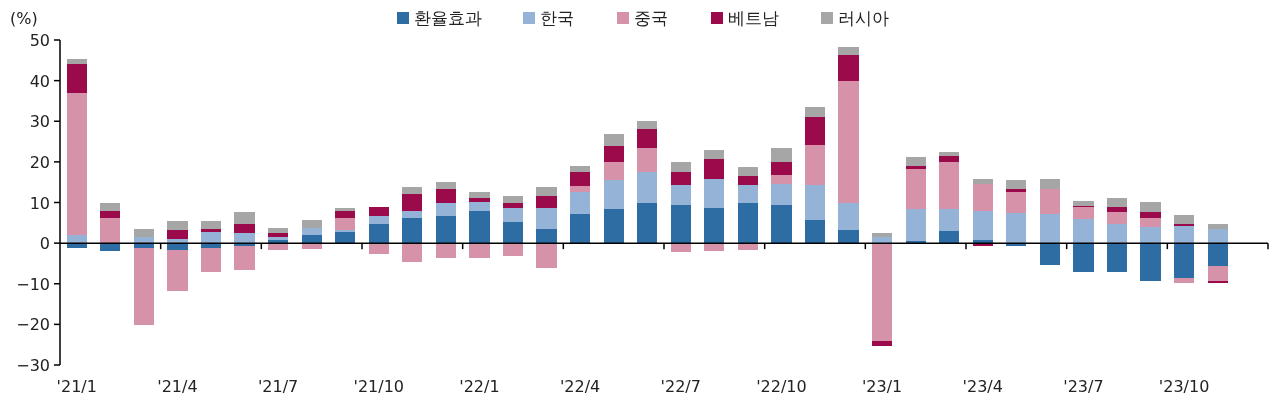  Describe the element at coordinates (44, 244) in the screenshot. I see `y-tick-label: 0` at that location.